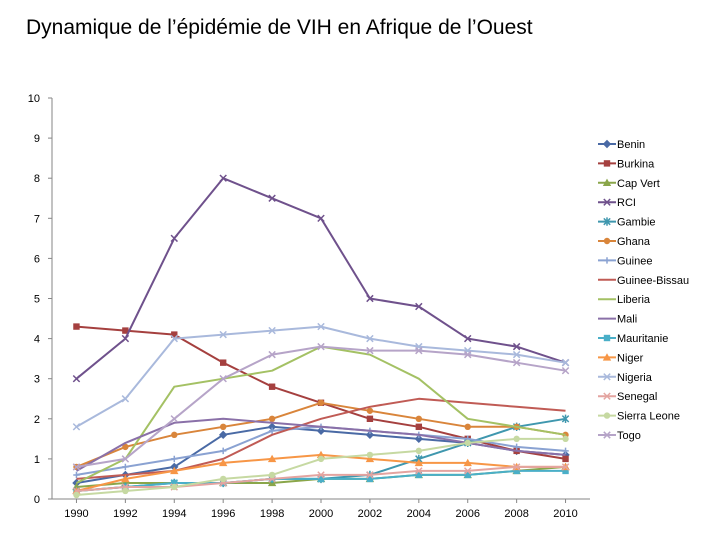  I want to click on legend-item: Togo, so click(619, 436).